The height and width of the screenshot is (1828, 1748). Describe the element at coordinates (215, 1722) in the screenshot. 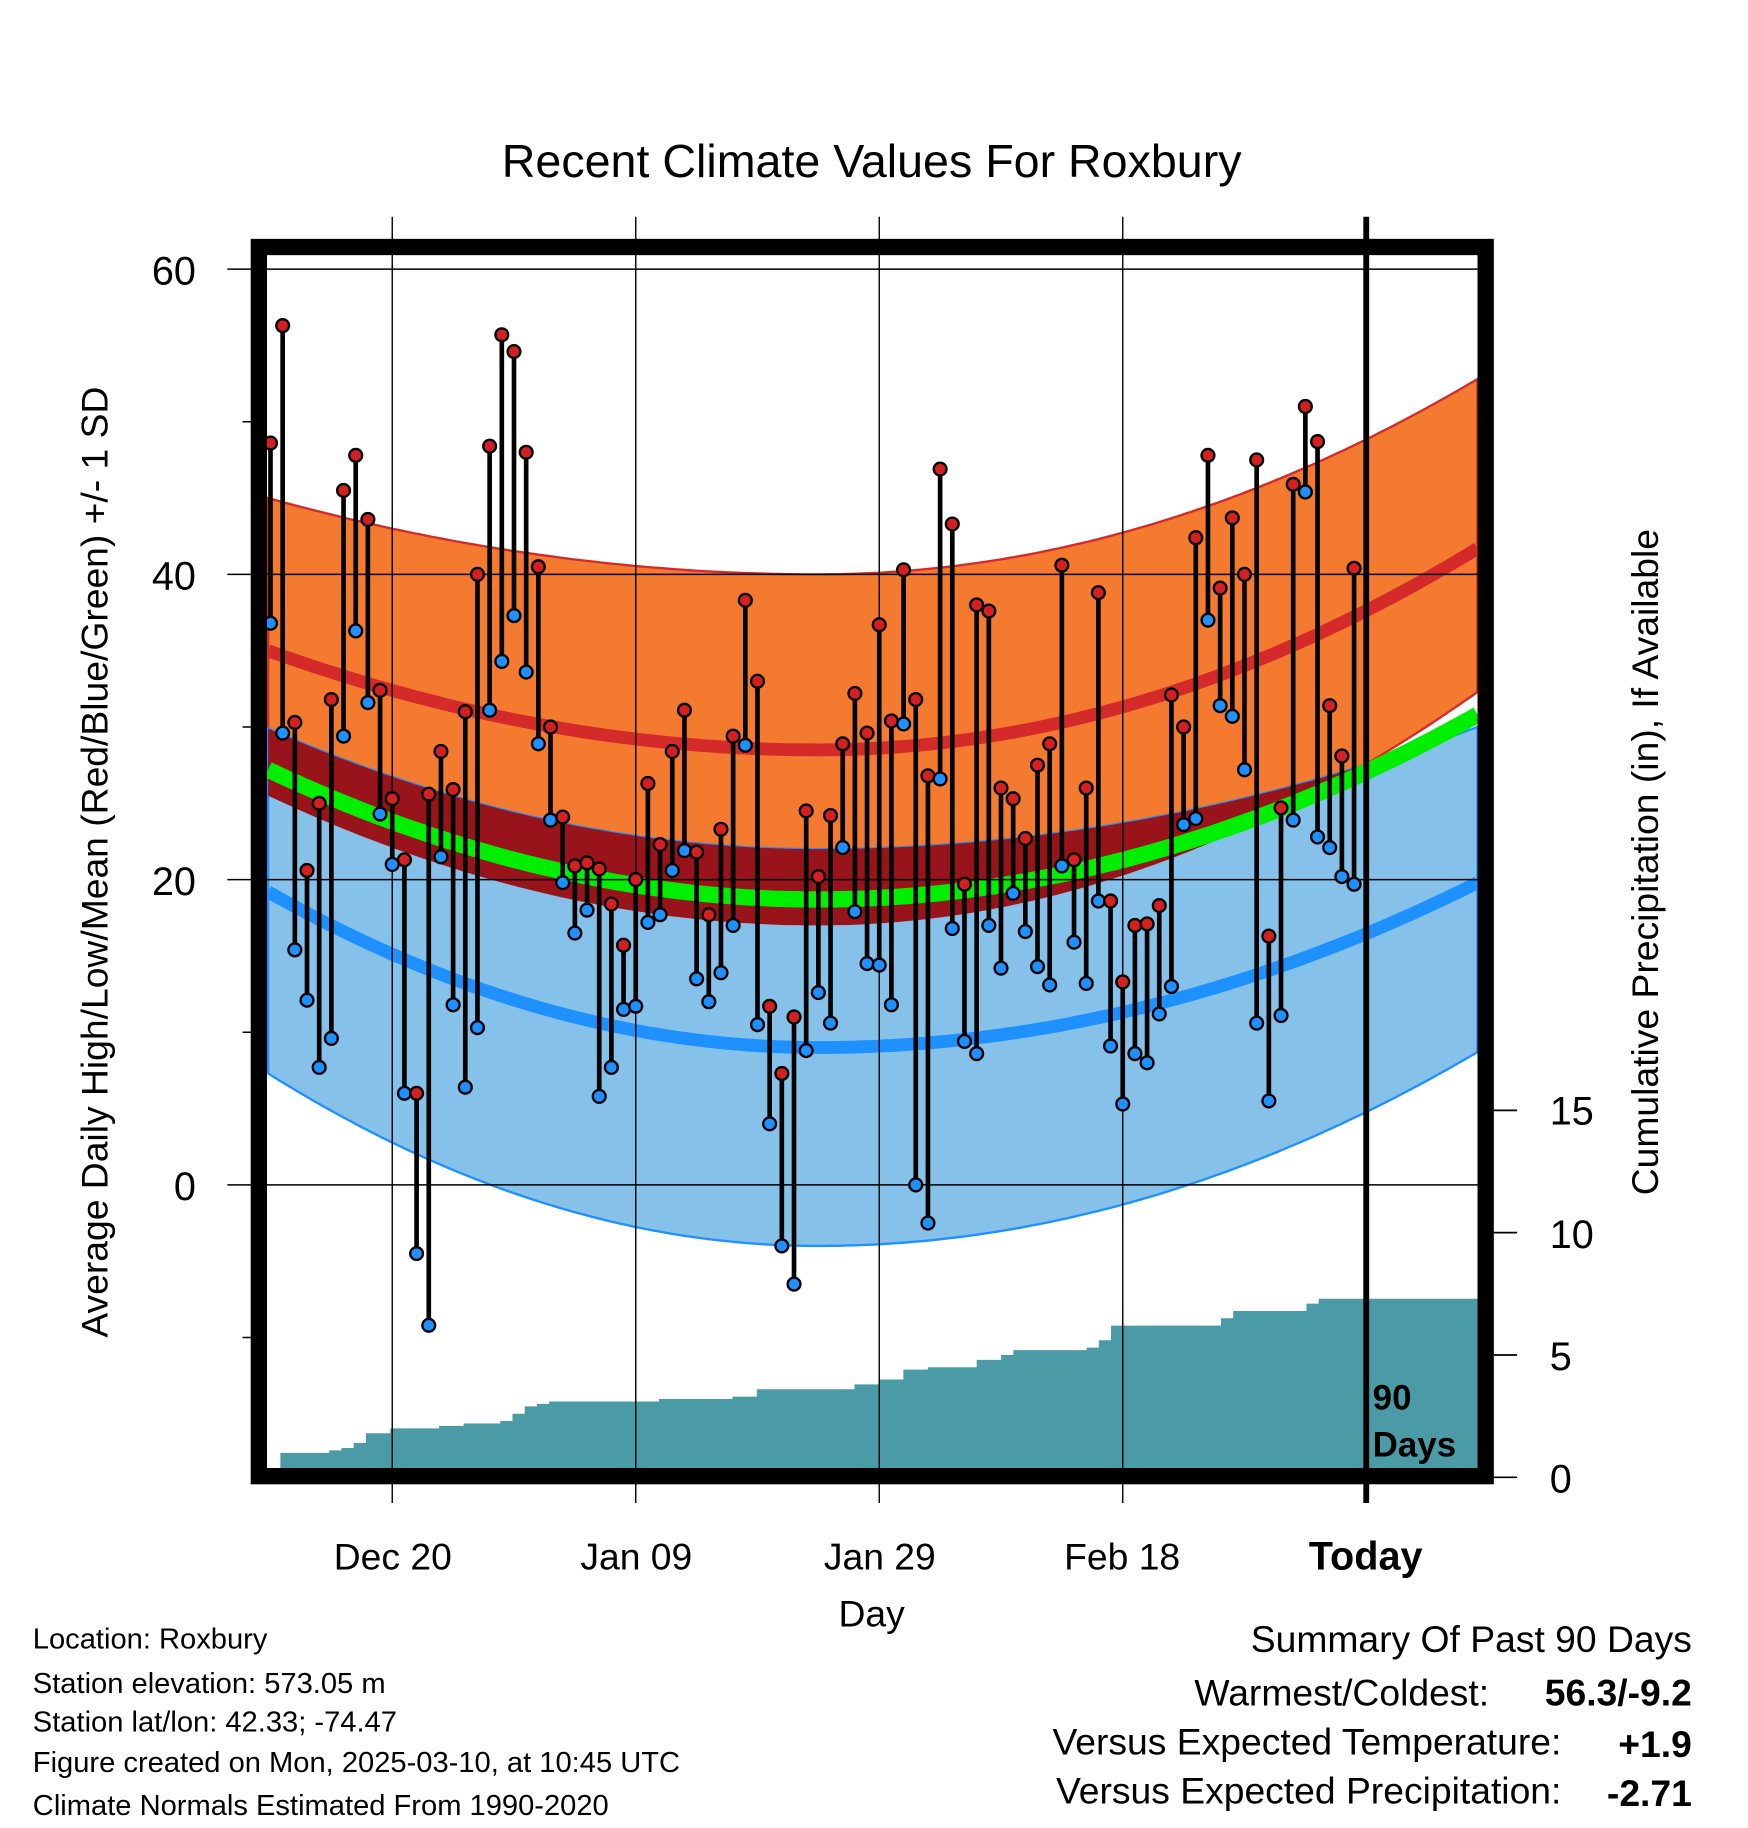

I see `info-latlon: Station lat/lon: 42.33; -74.47` at that location.